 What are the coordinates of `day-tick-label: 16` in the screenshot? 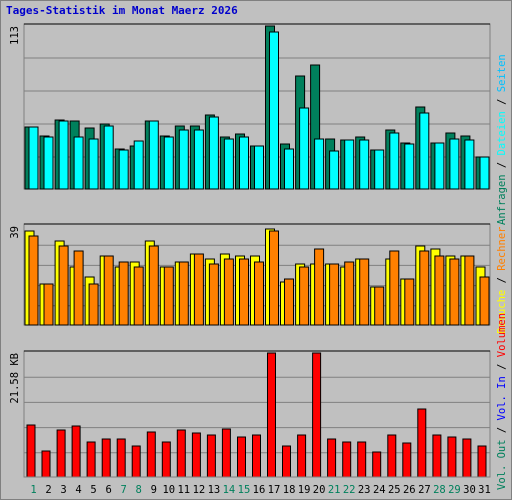 It's located at (259, 490).